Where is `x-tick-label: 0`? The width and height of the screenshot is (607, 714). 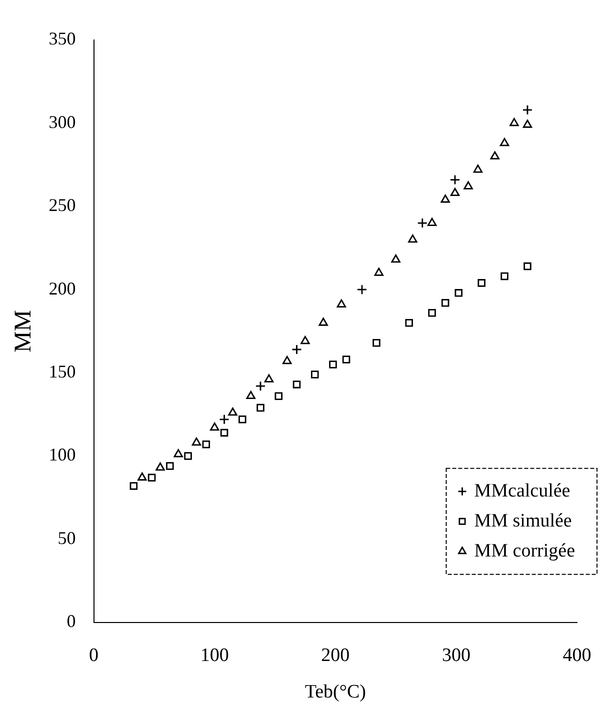 x-tick-label: 0 is located at coordinates (94, 655).